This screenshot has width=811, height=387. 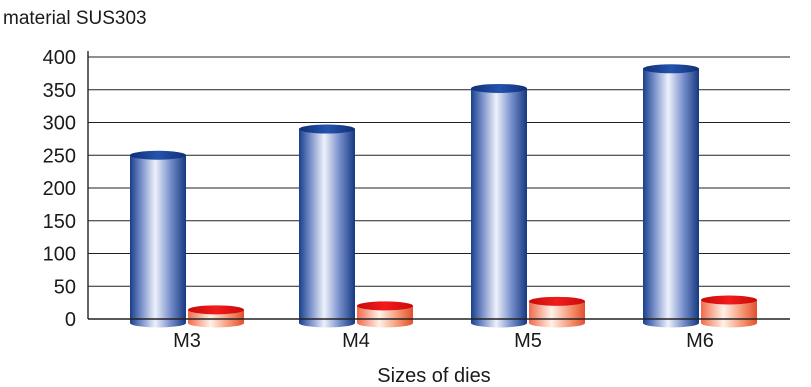 I want to click on y-tick-label: 400, so click(x=59, y=58).